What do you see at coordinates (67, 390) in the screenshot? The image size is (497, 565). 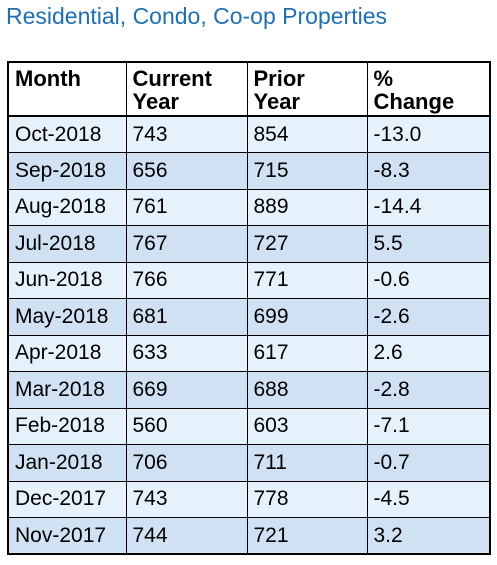 I see `cell-month: Mar-2018` at bounding box center [67, 390].